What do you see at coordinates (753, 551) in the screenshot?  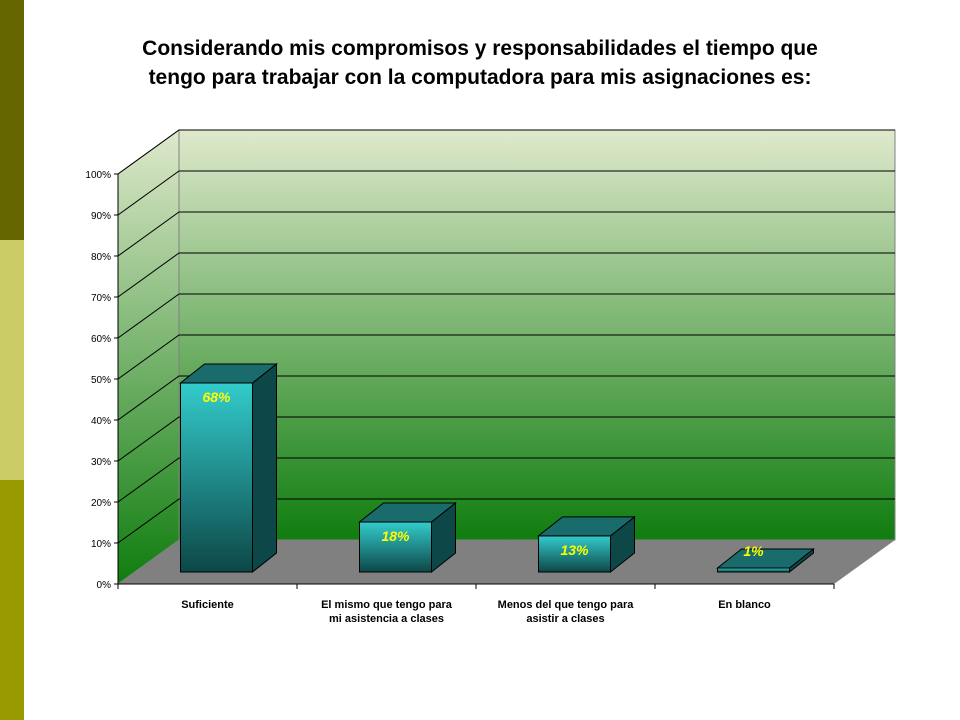 I see `data-label: 1%` at bounding box center [753, 551].